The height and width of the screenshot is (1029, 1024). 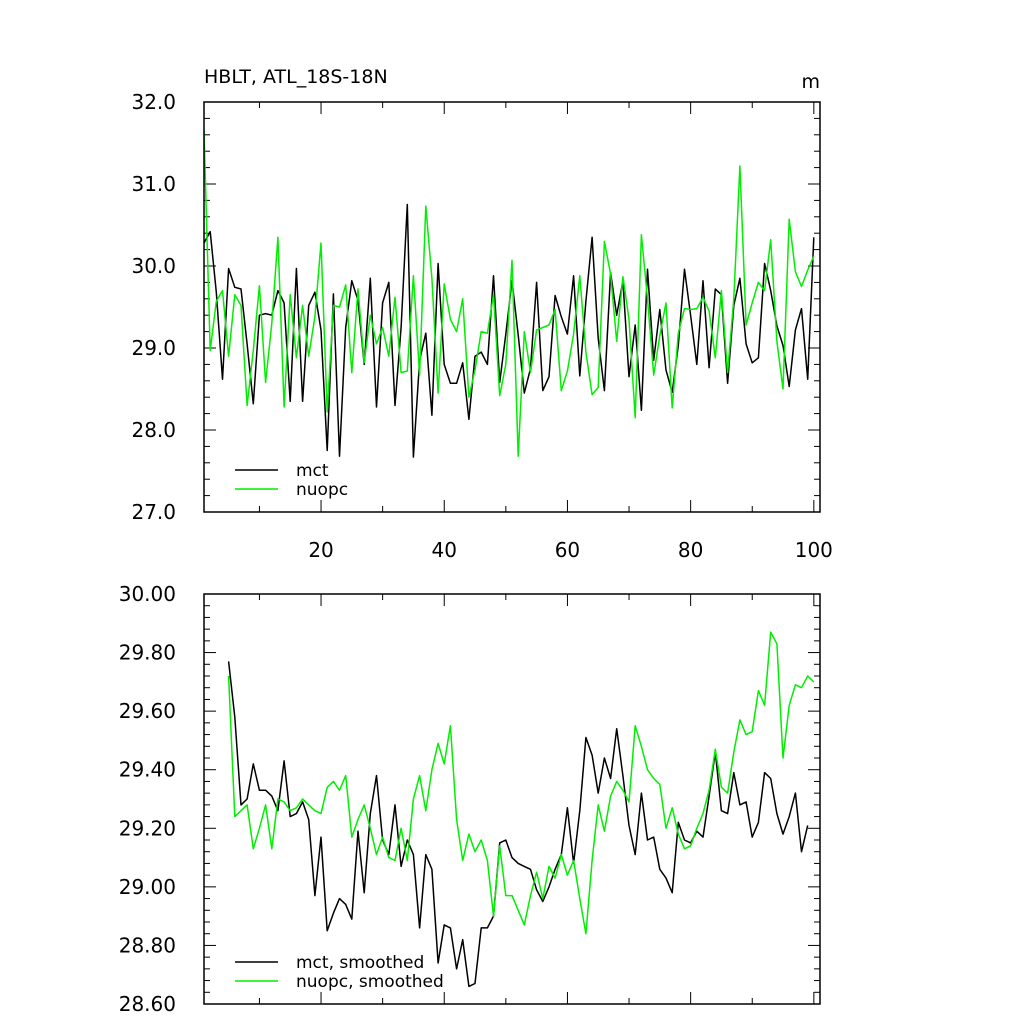 I want to click on top-x-tick-labels: 20 40 60 80 100, so click(x=570, y=550).